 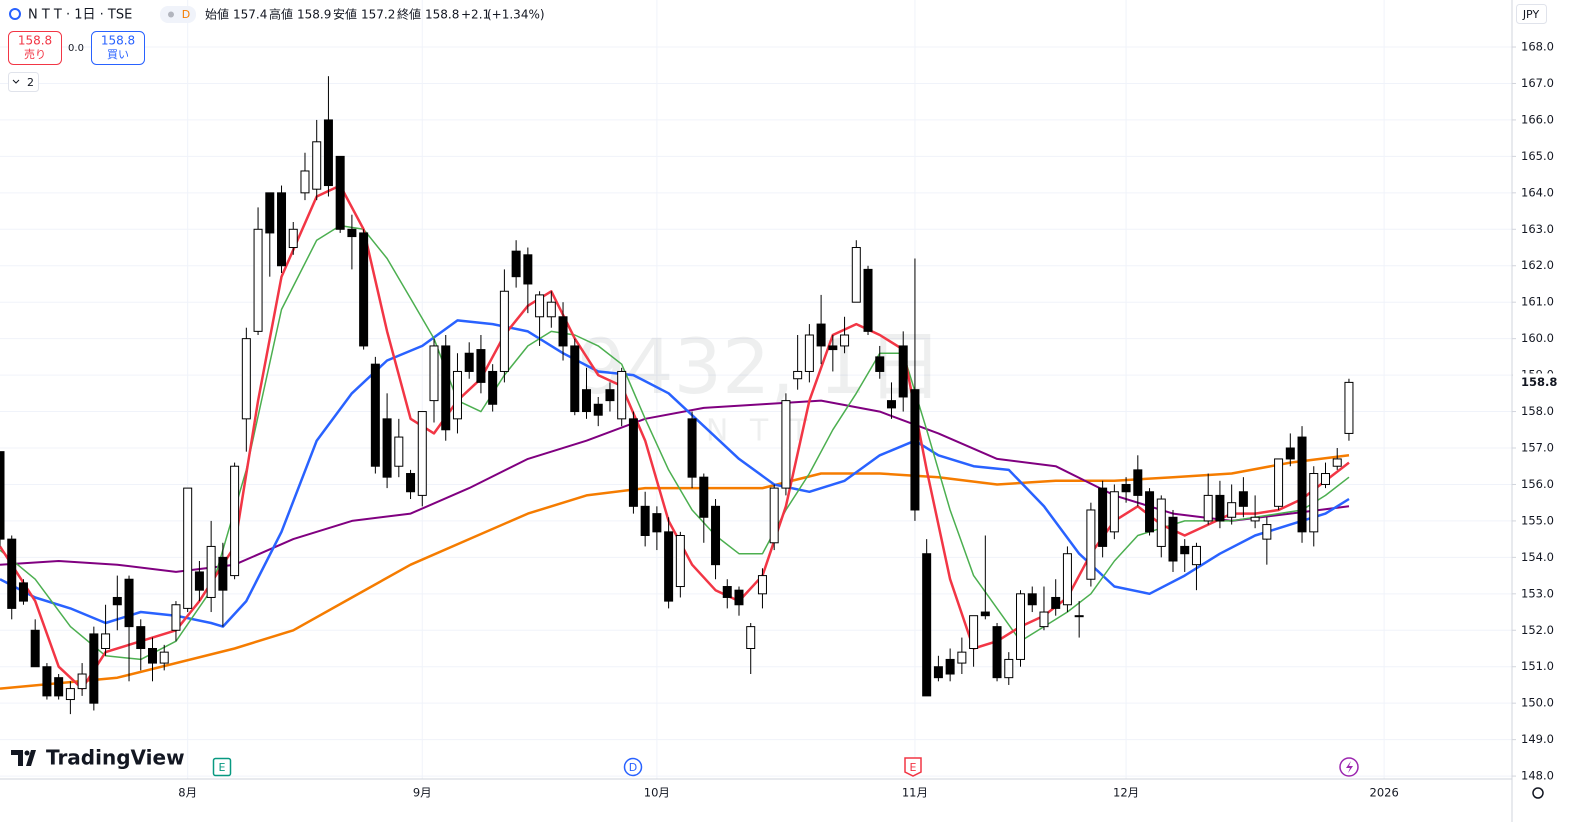 What do you see at coordinates (1537, 119) in the screenshot?
I see `y-tick-label: 166.0` at bounding box center [1537, 119].